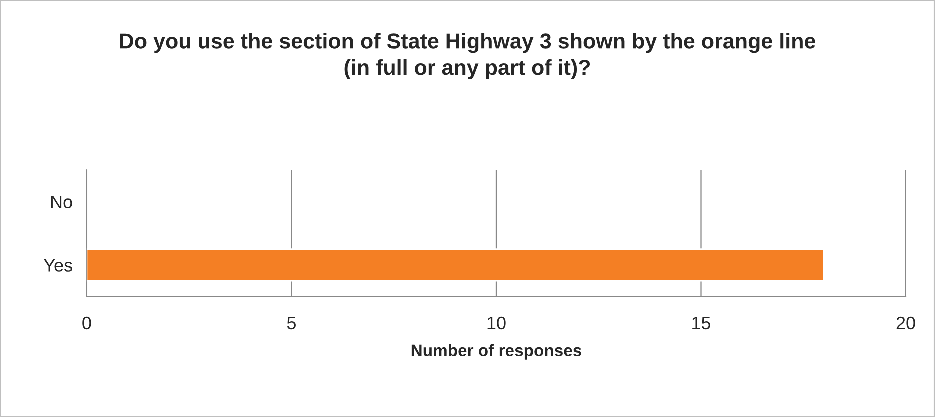 Image resolution: width=935 pixels, height=417 pixels. What do you see at coordinates (87, 323) in the screenshot?
I see `x-tick-label: 0` at bounding box center [87, 323].